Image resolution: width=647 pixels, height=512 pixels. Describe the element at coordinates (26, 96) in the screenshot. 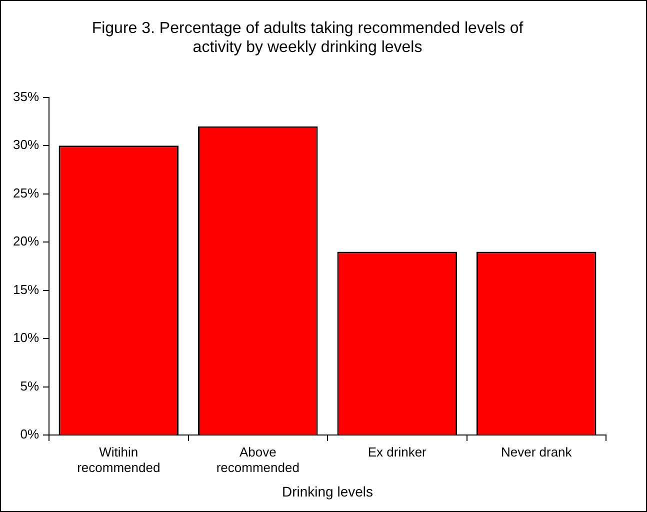

I see `y-tick-label: 35%` at that location.